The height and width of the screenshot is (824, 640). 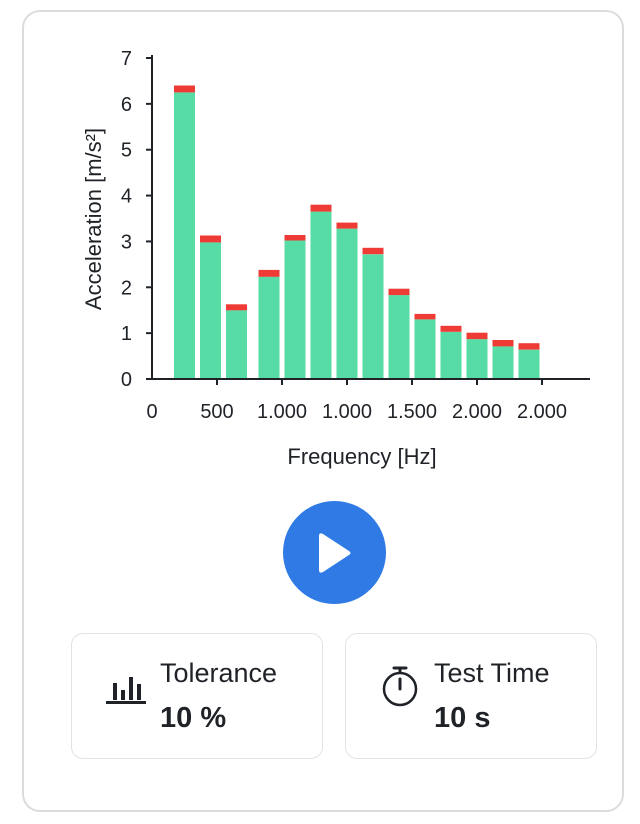 I want to click on test-time-label: Test Time, so click(x=492, y=673).